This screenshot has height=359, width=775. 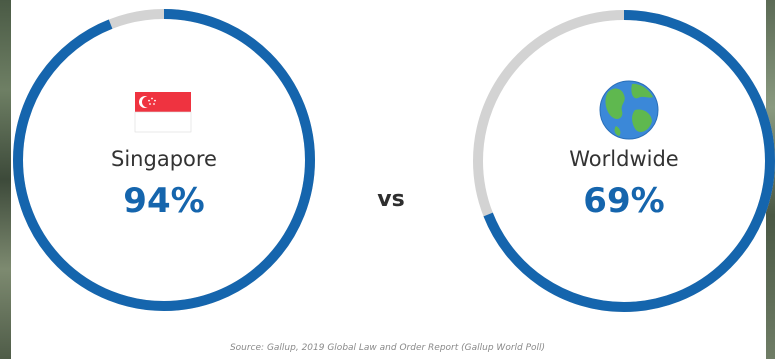 I want to click on gauge-label-singapore: Singapore, so click(x=164, y=159).